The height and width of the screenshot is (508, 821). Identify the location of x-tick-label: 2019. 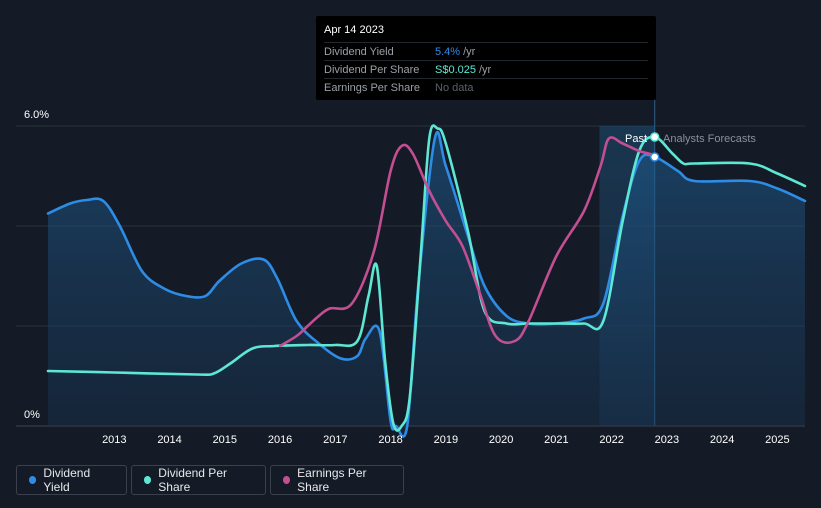
(446, 440).